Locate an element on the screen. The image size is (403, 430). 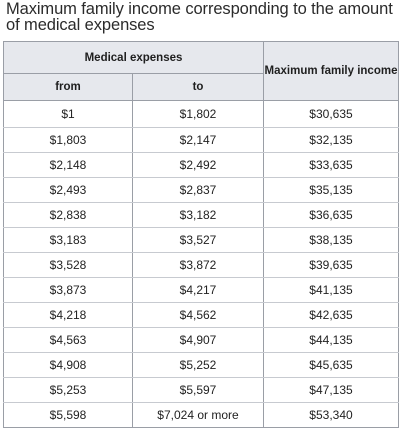
to-cell: $2,147 is located at coordinates (198, 140).